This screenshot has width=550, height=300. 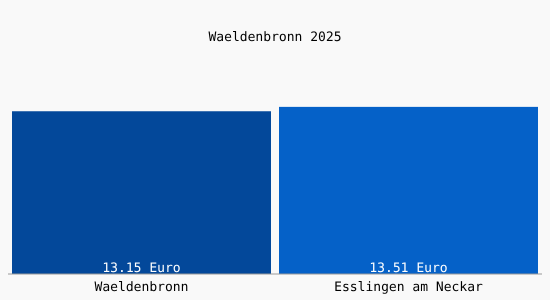 I want to click on data-label: 13.51 Euro, so click(x=408, y=268).